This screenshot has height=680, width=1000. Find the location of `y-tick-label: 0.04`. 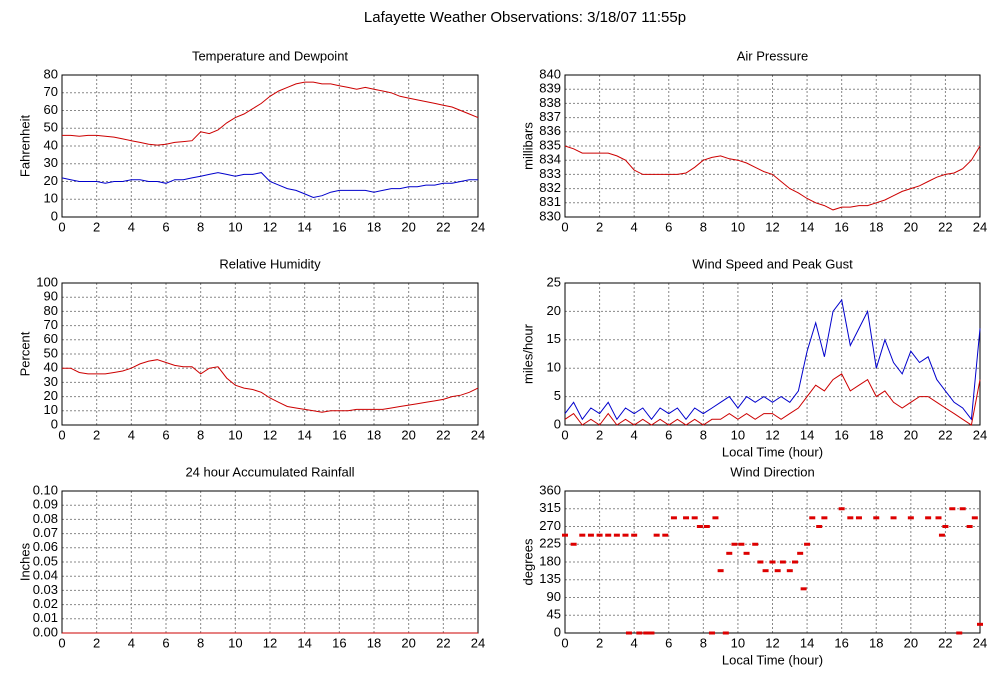

y-tick-label: 0.04 is located at coordinates (45, 575).